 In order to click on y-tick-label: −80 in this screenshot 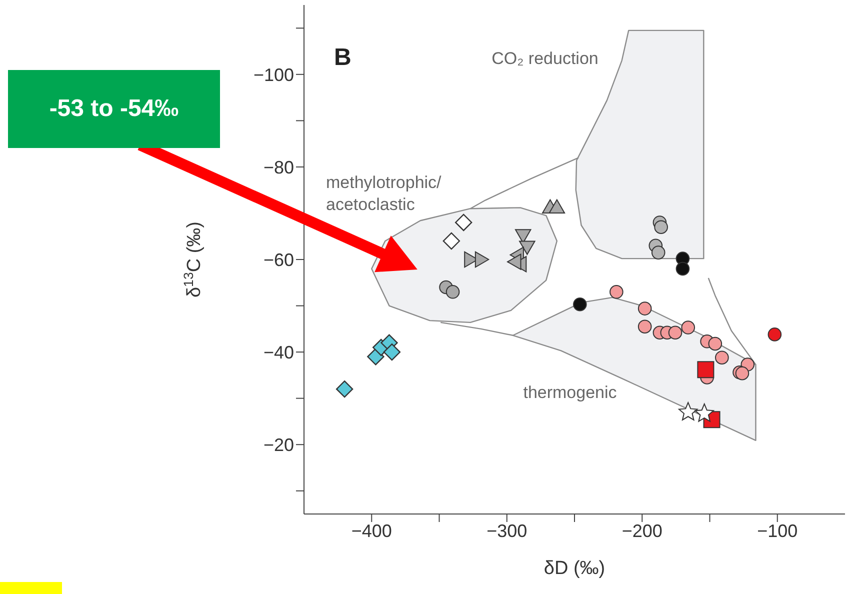, I will do `click(278, 167)`.